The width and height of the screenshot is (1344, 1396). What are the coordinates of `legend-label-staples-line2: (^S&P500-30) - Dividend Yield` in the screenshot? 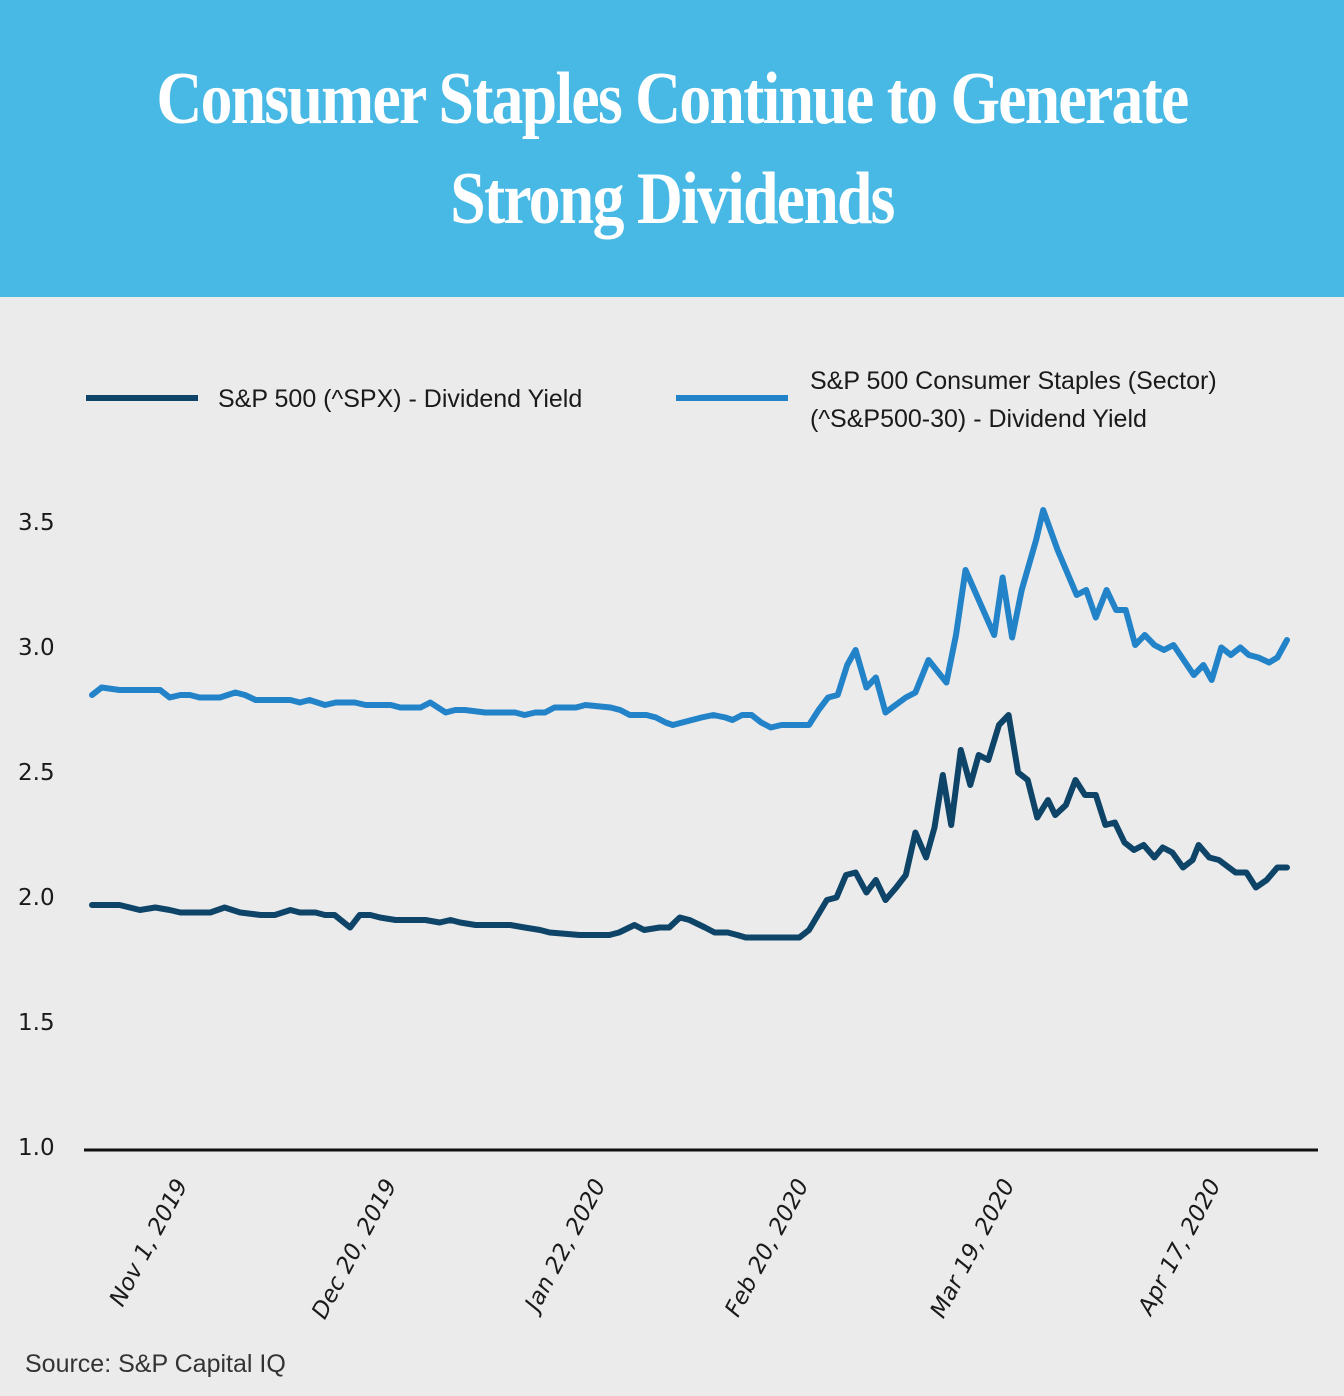 It's located at (978, 419).